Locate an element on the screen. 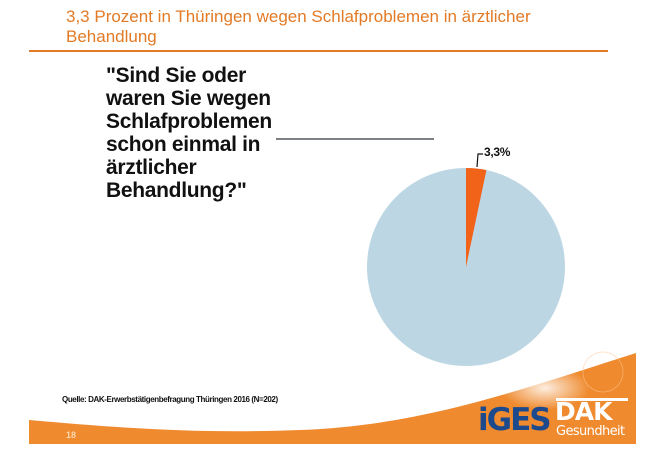 Image resolution: width=668 pixels, height=450 pixels. dak-logo: DAK Gesundheit is located at coordinates (593, 420).